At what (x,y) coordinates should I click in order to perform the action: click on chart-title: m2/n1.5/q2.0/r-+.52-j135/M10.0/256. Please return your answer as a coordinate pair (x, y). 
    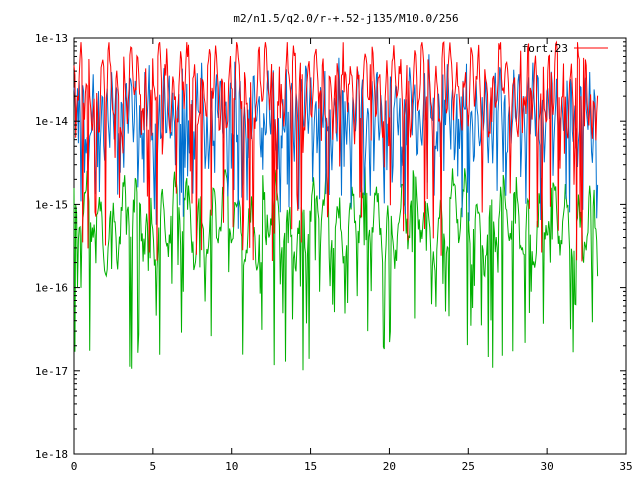
    Looking at the image, I should click on (345, 18).